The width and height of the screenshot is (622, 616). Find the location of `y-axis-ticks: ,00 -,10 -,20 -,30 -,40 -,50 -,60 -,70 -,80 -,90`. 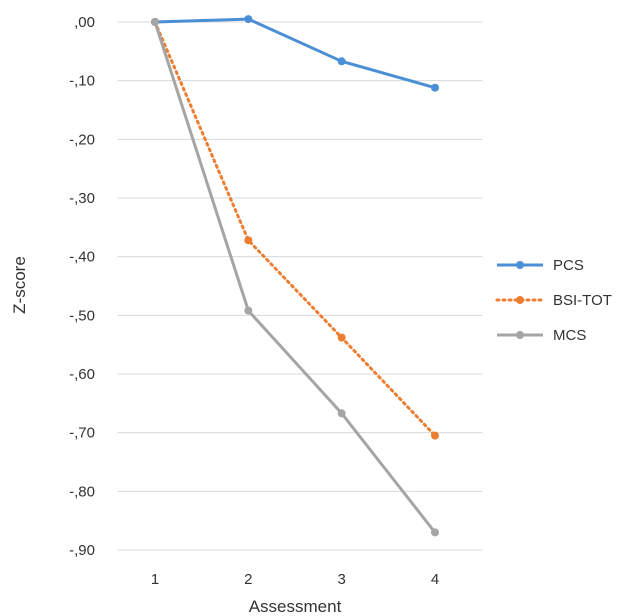

y-axis-ticks: ,00 -,10 -,20 -,30 -,40 -,50 -,60 -,70 -,80 -,90 is located at coordinates (82, 286).